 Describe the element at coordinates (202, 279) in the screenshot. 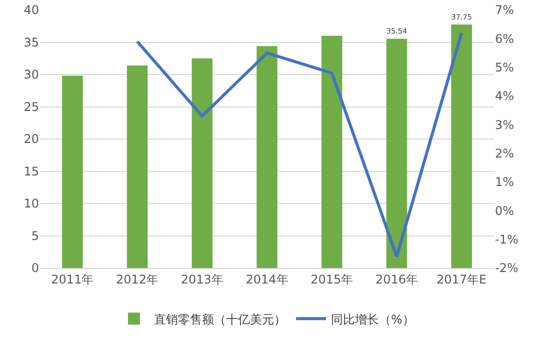

I see `x-tick-label: 2013年` at that location.